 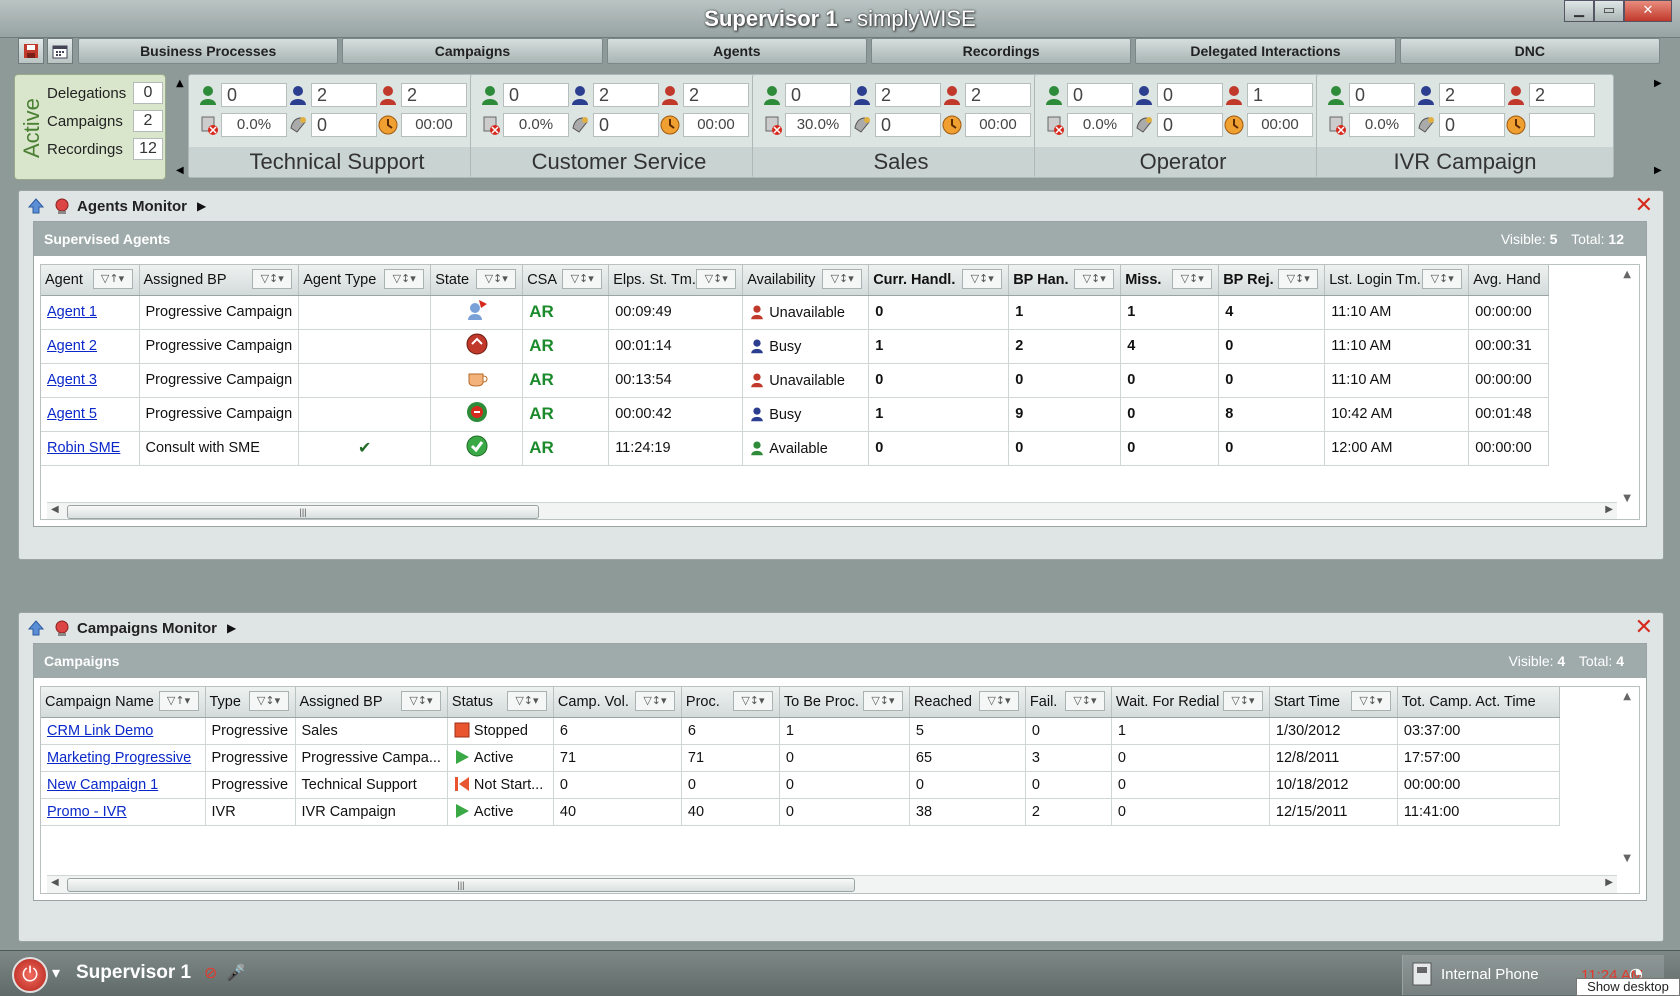 What do you see at coordinates (87, 811) in the screenshot?
I see `campaign-link: Promo - IVR` at bounding box center [87, 811].